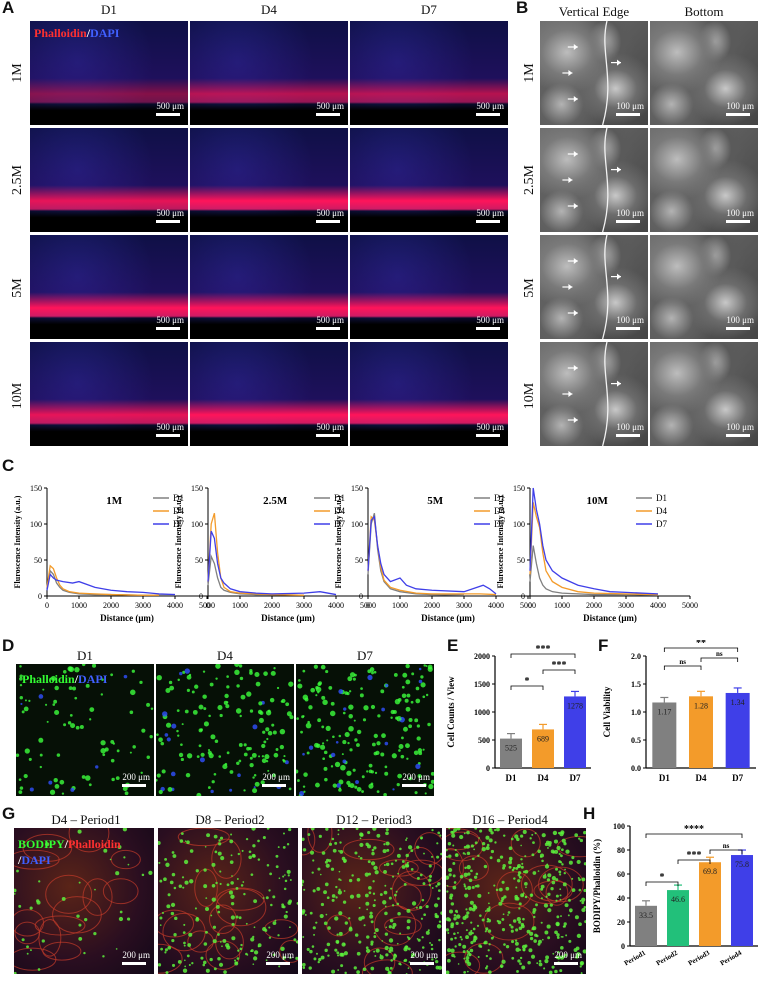 The image size is (764, 984). I want to click on y-tick-label: 1000, so click(482, 712).